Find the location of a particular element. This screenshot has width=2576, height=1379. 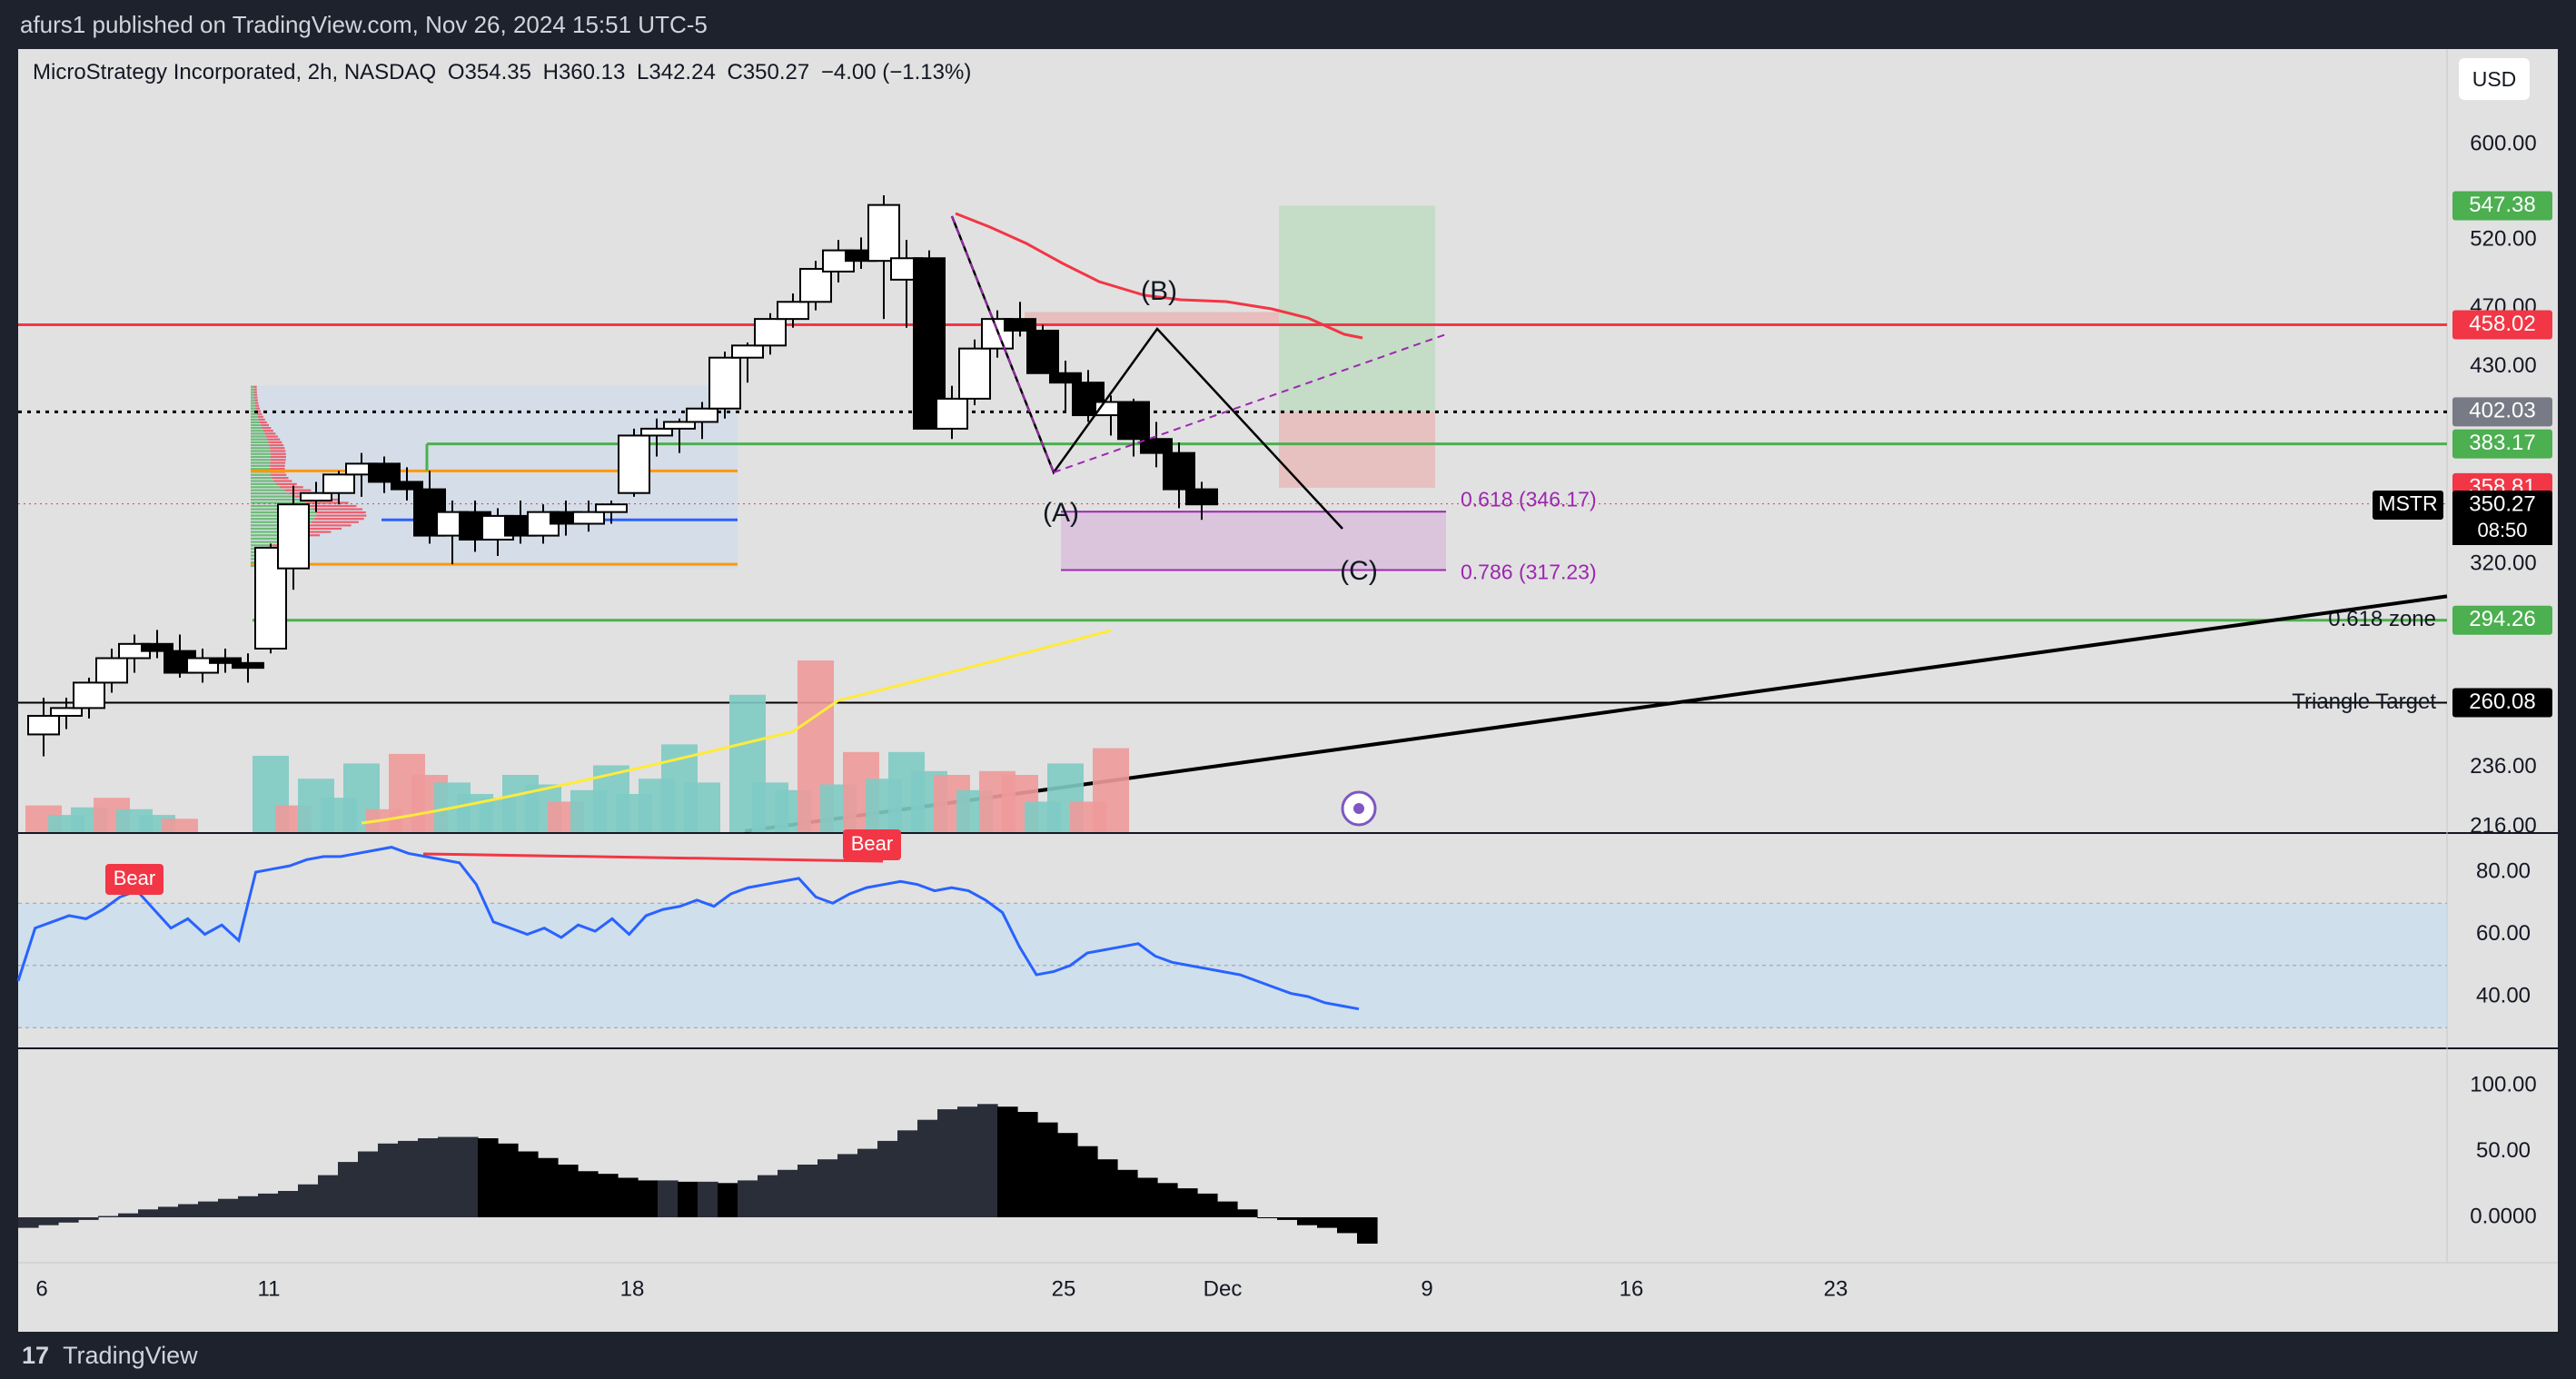

price-axis-tick: 216.00 is located at coordinates (2503, 825).